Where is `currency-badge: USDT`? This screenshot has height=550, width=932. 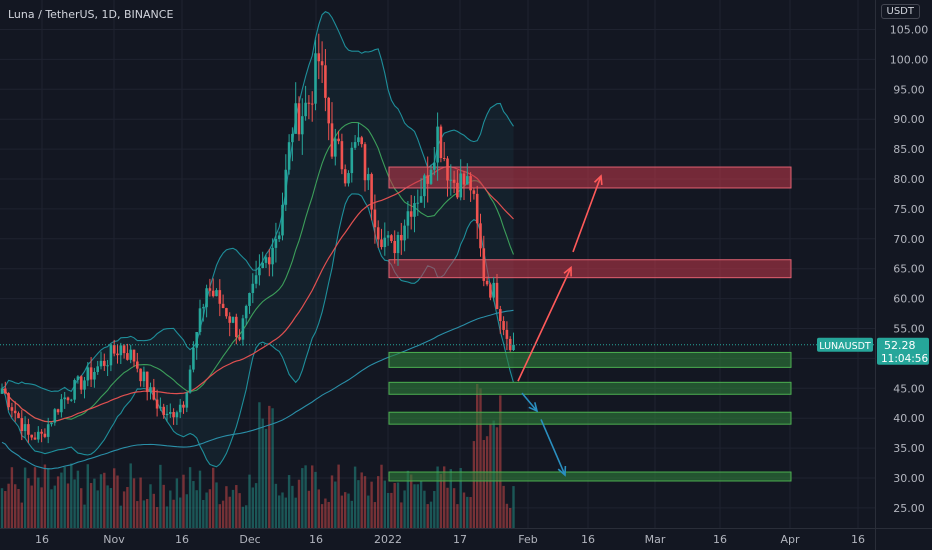
currency-badge: USDT is located at coordinates (900, 11).